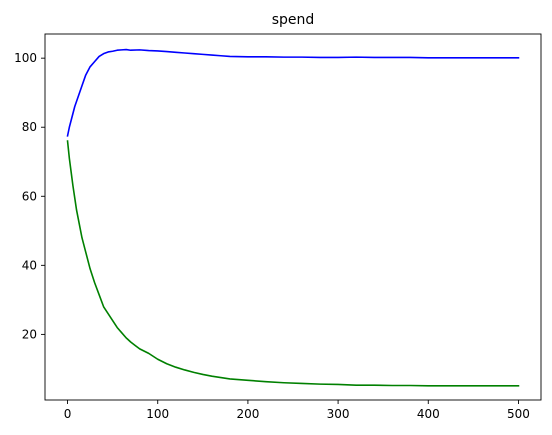  What do you see at coordinates (157, 414) in the screenshot?
I see `x-tick-label: 100` at bounding box center [157, 414].